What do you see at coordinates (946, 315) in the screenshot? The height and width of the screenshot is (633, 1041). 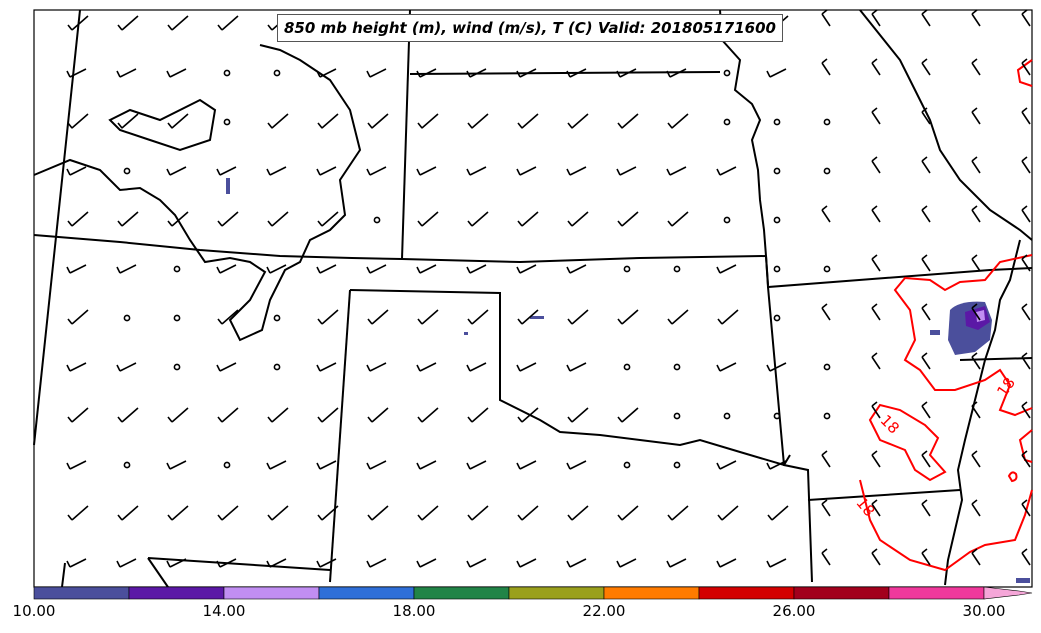 I see `temperature-contours` at bounding box center [946, 315].